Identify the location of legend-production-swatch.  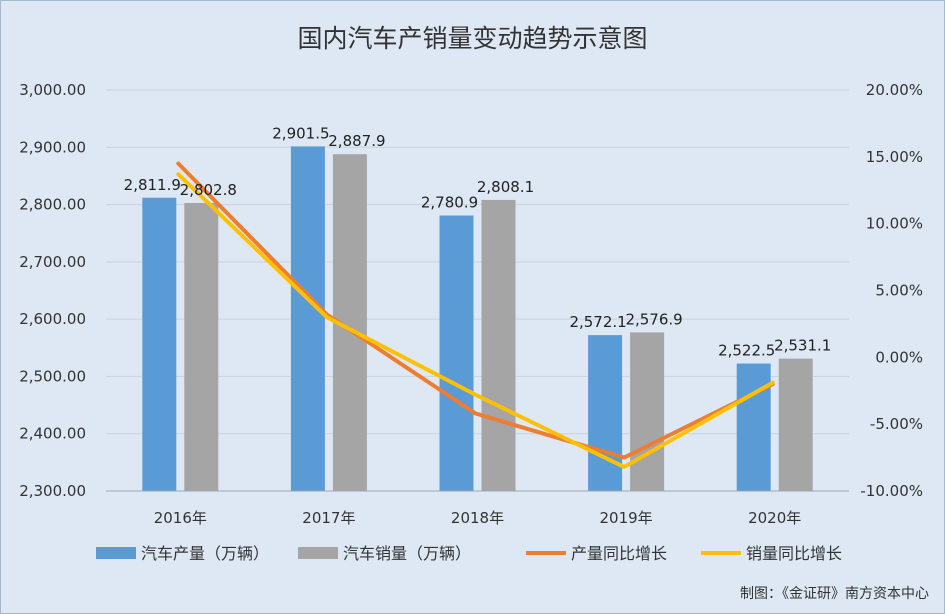
(116, 553).